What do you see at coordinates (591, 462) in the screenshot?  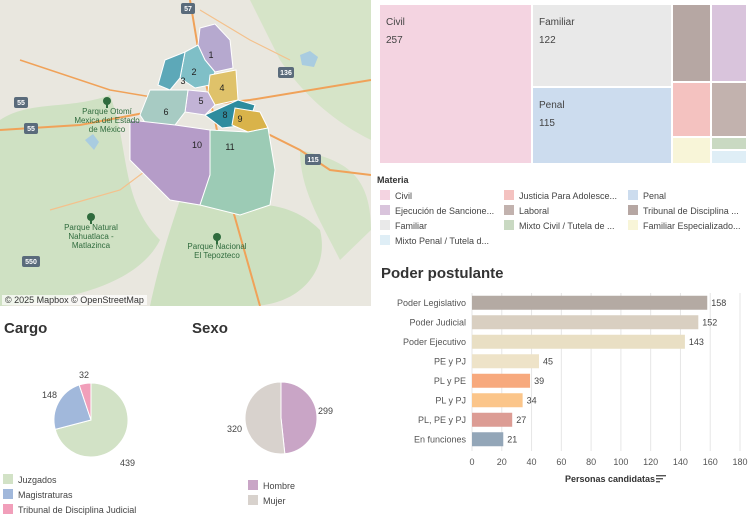 I see `x-tick-label: 80` at bounding box center [591, 462].